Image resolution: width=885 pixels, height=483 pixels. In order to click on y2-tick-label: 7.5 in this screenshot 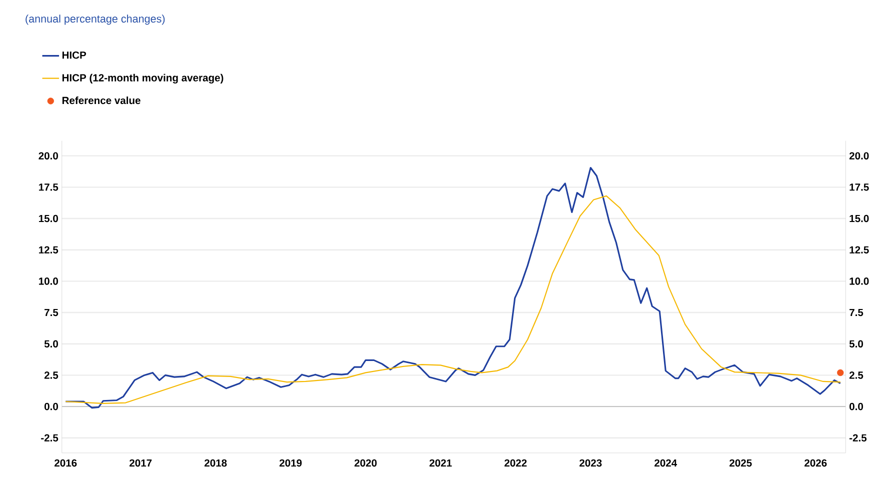, I will do `click(857, 312)`.